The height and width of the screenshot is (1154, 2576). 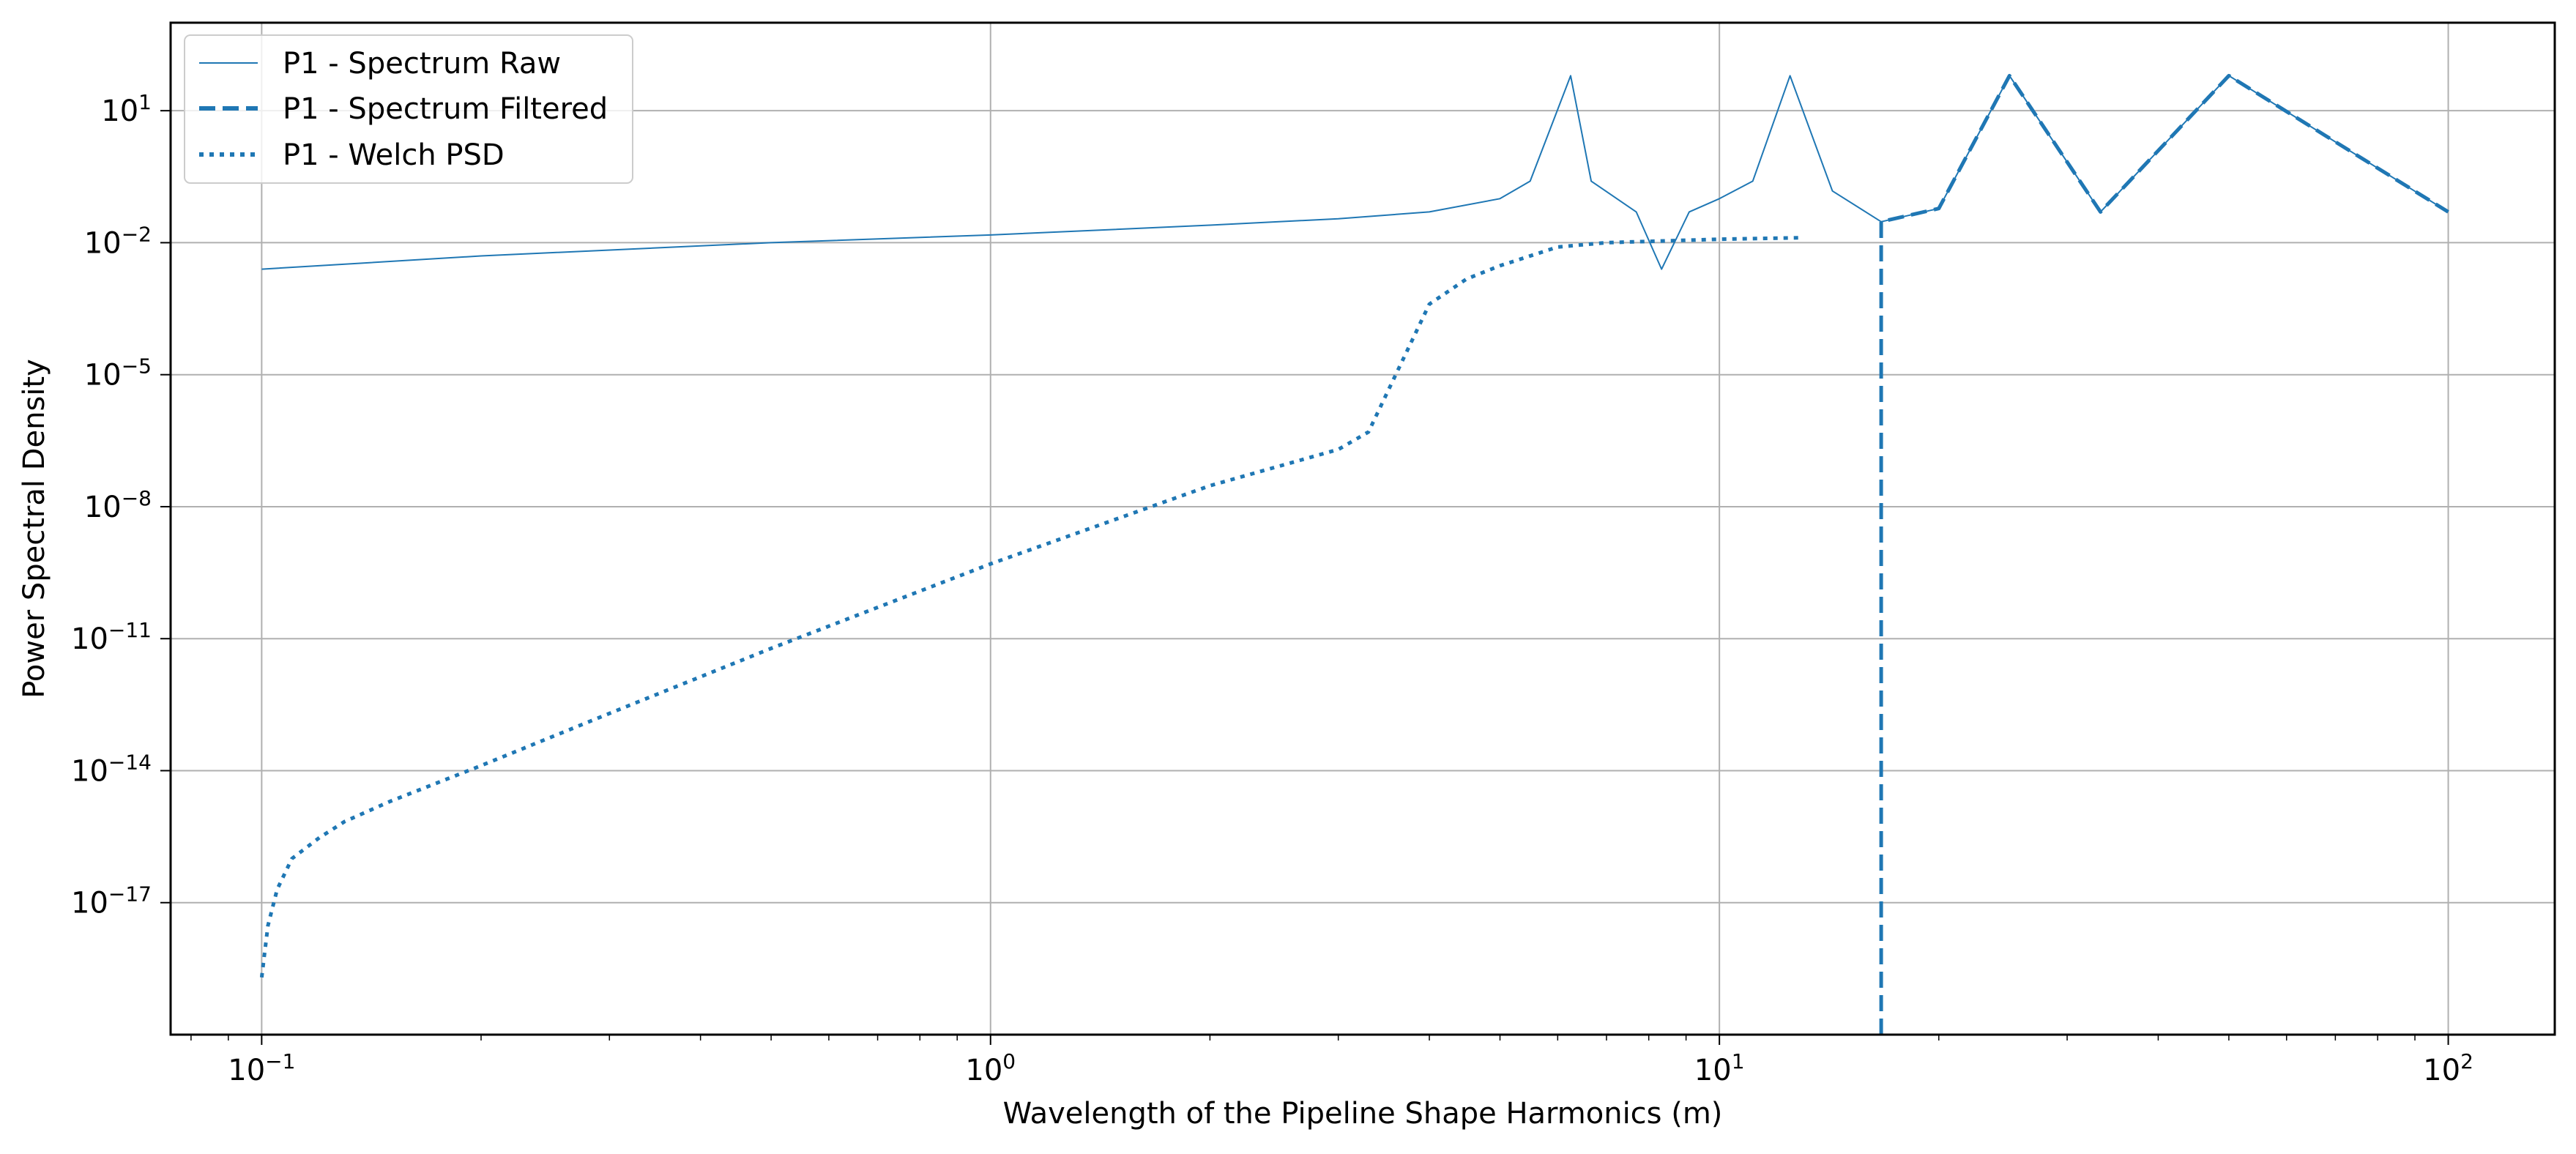 What do you see at coordinates (34, 529) in the screenshot?
I see `y-axis-label: Power Spectral Density` at bounding box center [34, 529].